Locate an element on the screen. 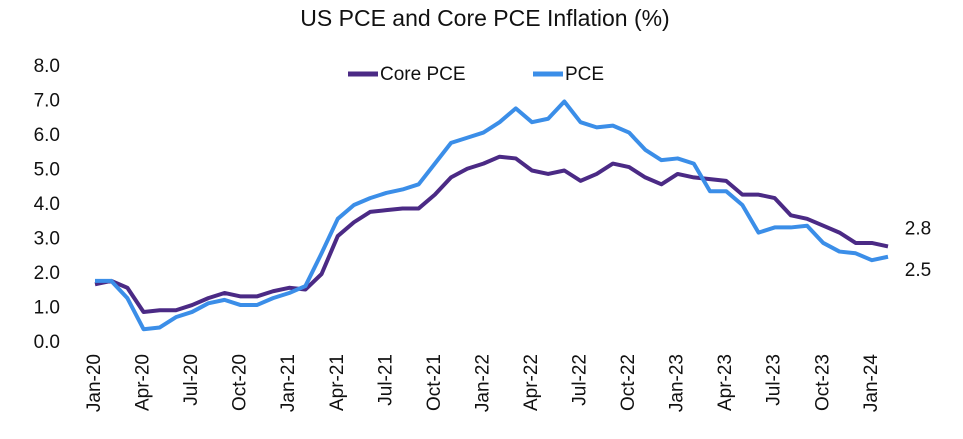  x-tick-label: Jan-23 is located at coordinates (677, 383).